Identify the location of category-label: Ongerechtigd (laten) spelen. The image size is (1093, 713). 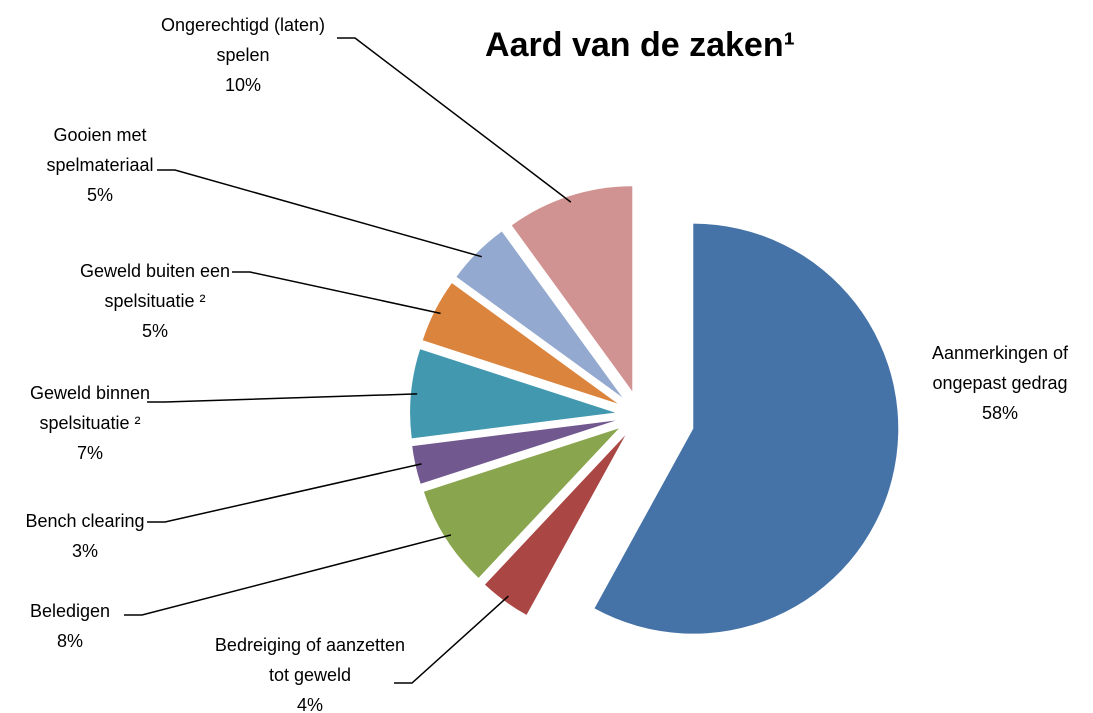
(243, 40).